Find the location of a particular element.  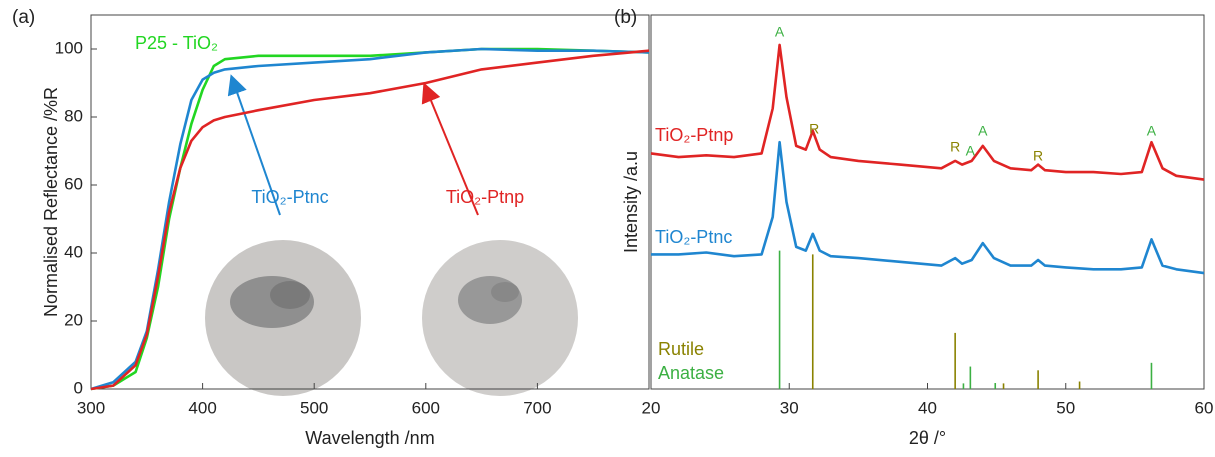

x-tick-label: 50 is located at coordinates (1065, 407).